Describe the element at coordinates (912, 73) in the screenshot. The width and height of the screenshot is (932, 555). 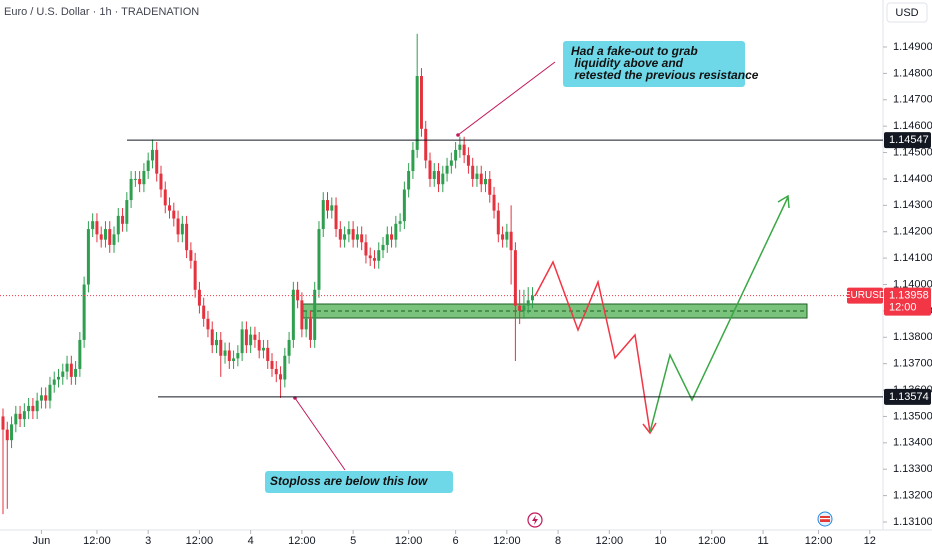
I see `y-tick-label: 1.14800` at that location.